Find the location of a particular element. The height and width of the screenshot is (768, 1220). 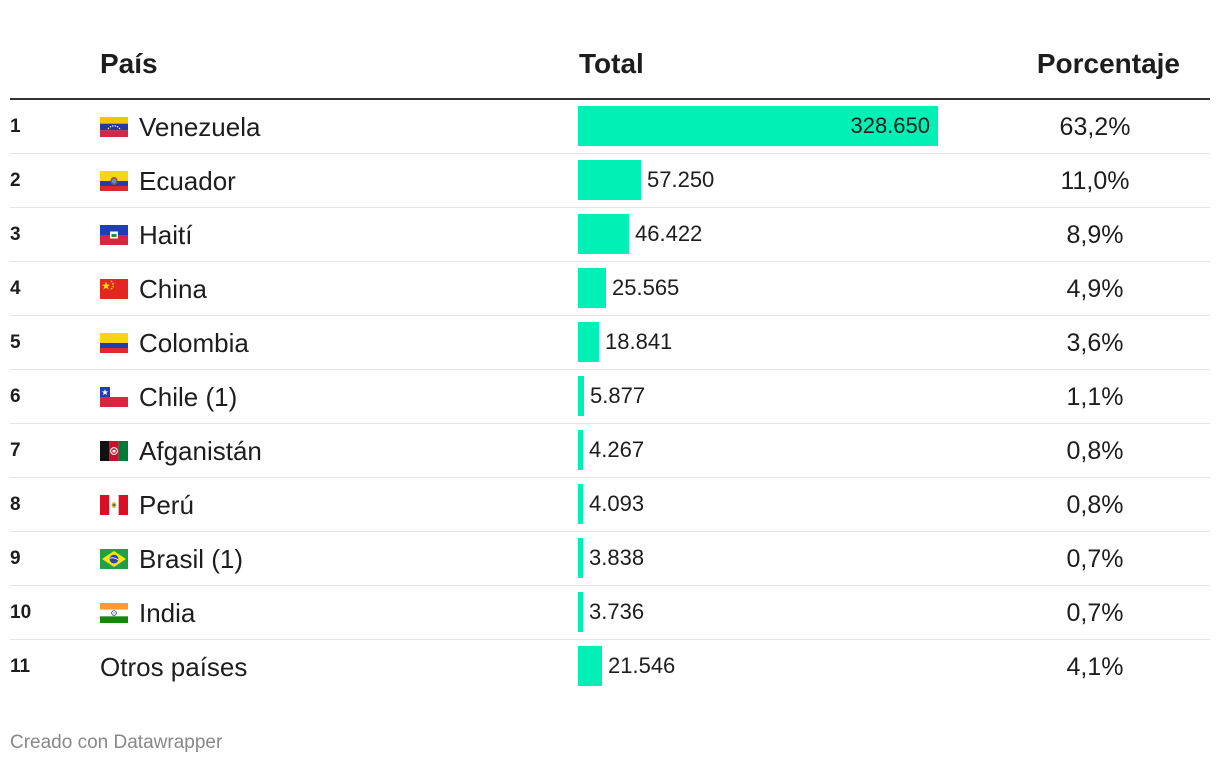

table-row: 7 Afganistán 4.267 0,8% is located at coordinates (610, 451).